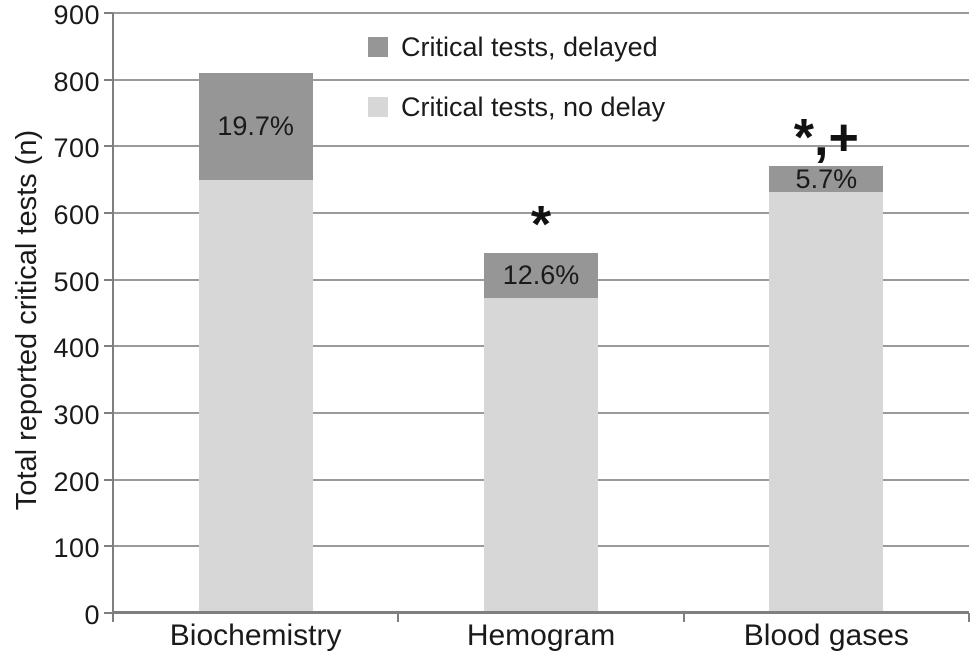  Describe the element at coordinates (826, 138) in the screenshot. I see `significance-annotation-blood-gases: *,+` at that location.